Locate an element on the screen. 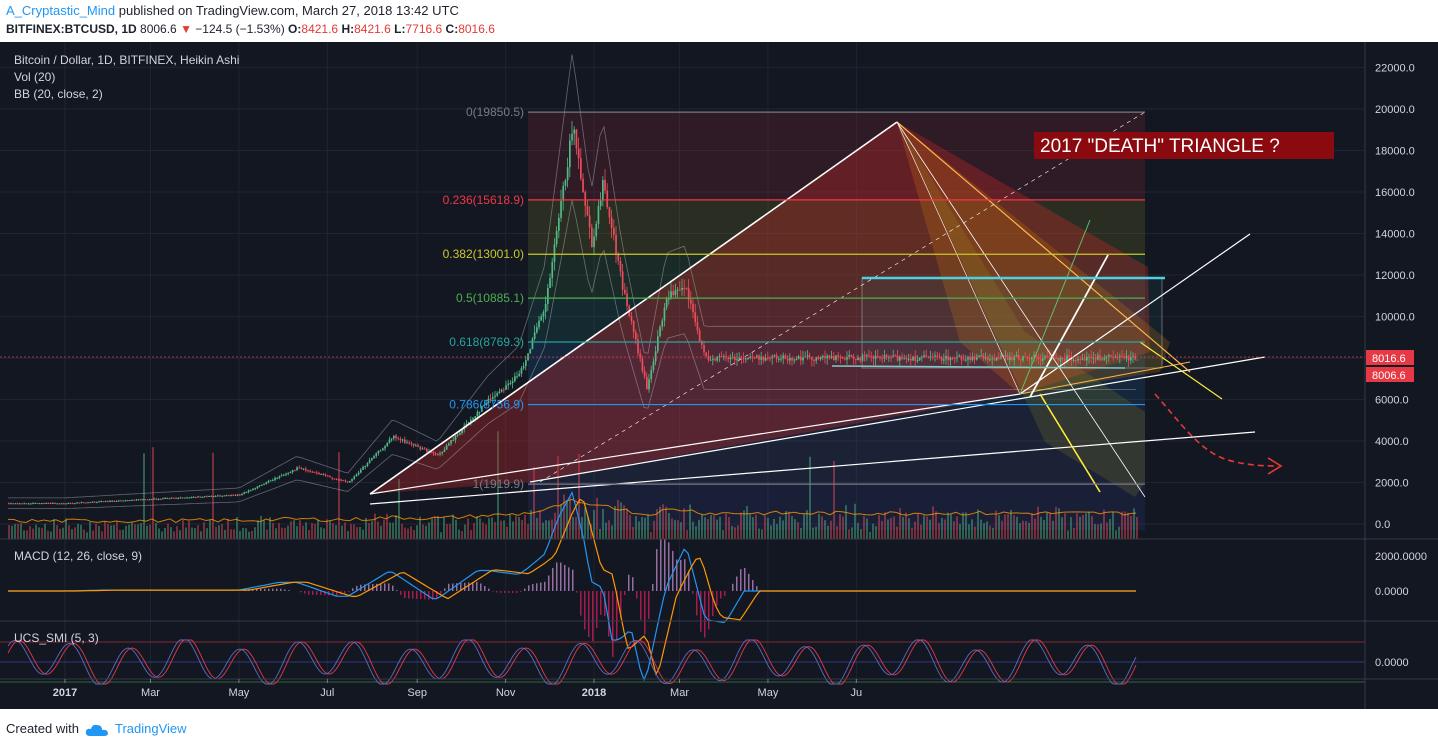  price-tags: 8016.6 8006.6 is located at coordinates (1390, 366).